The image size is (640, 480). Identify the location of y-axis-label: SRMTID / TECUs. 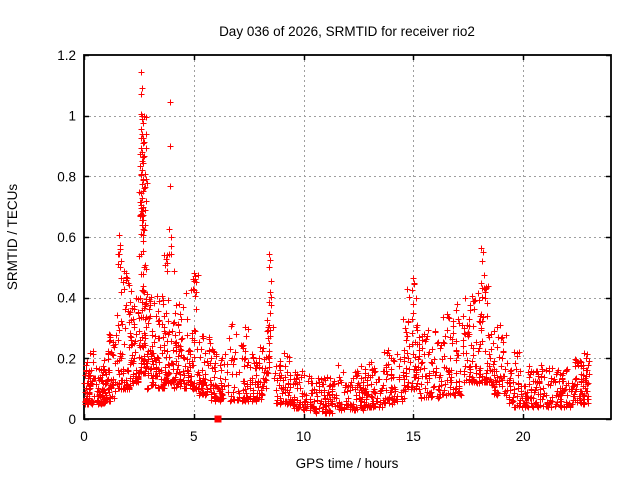
(12, 237).